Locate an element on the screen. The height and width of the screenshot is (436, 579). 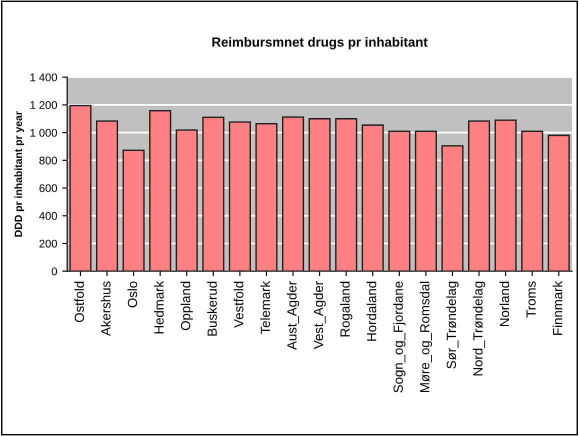
x-tick-label: Aust_Agder is located at coordinates (293, 315).